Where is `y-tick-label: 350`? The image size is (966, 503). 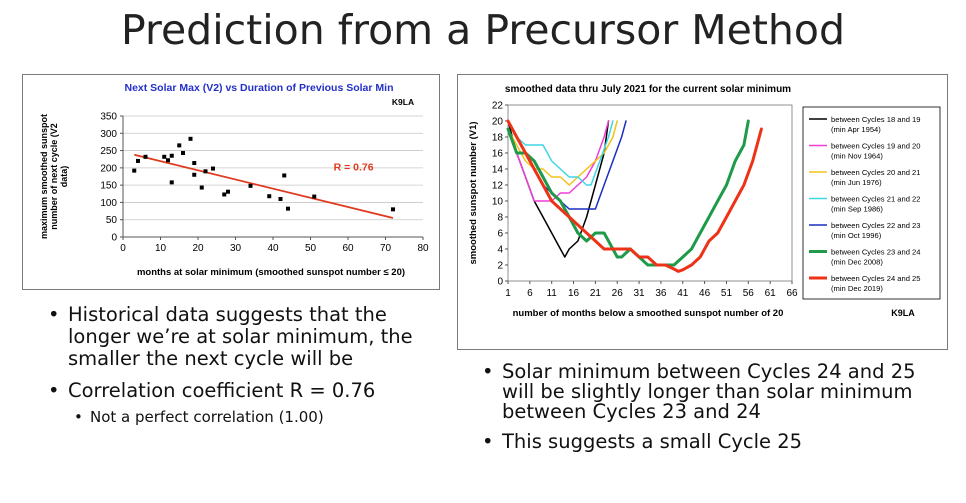
y-tick-label: 350 is located at coordinates (108, 117).